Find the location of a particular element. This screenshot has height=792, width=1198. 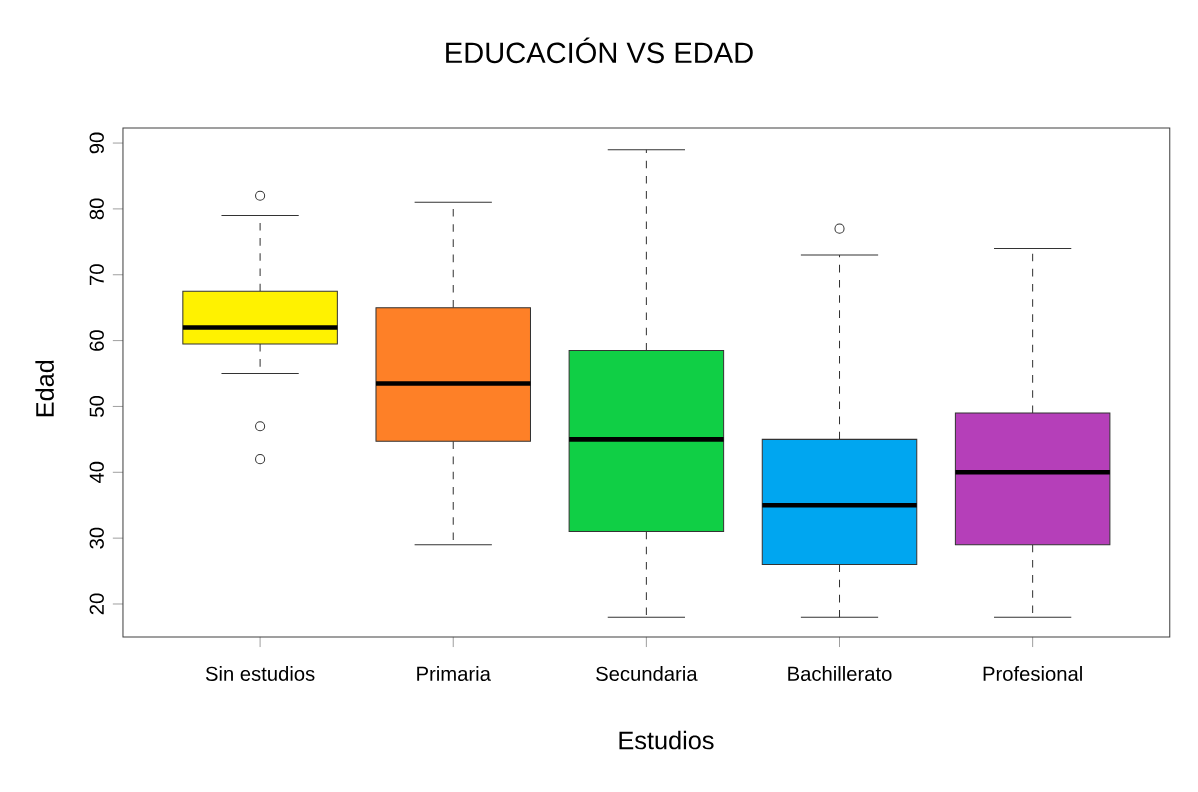

x-tick-label: Sin estudios is located at coordinates (260, 673).